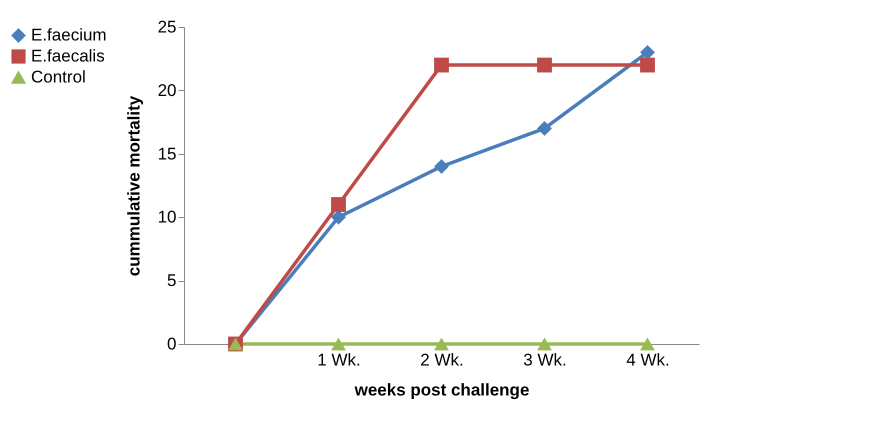  What do you see at coordinates (442, 360) in the screenshot?
I see `x-tick-label: 2 Wk.` at bounding box center [442, 360].